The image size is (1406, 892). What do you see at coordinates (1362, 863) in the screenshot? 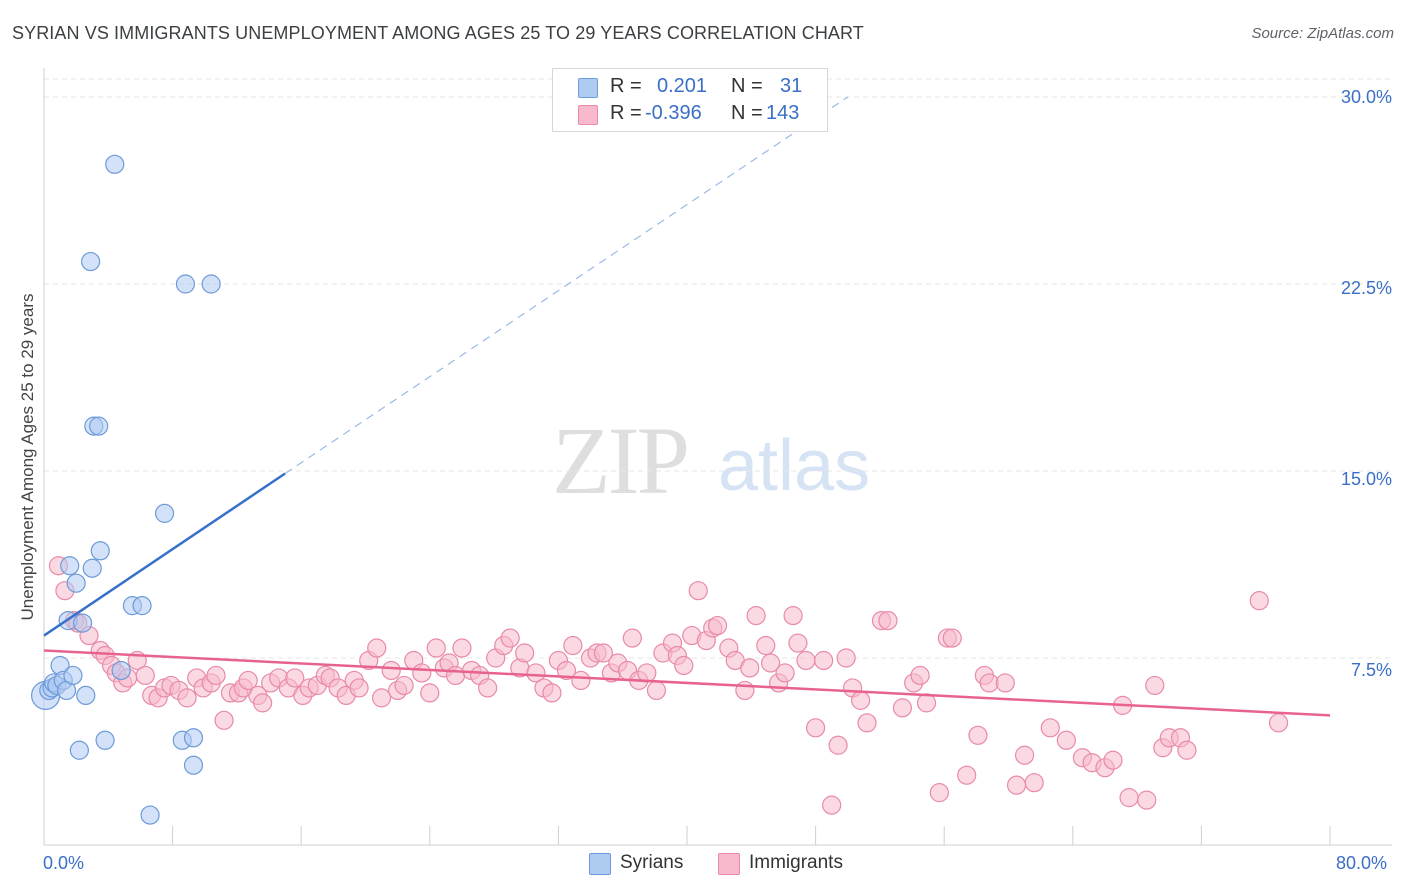
I see `x-tick-label-max: 80.0%` at bounding box center [1362, 863].